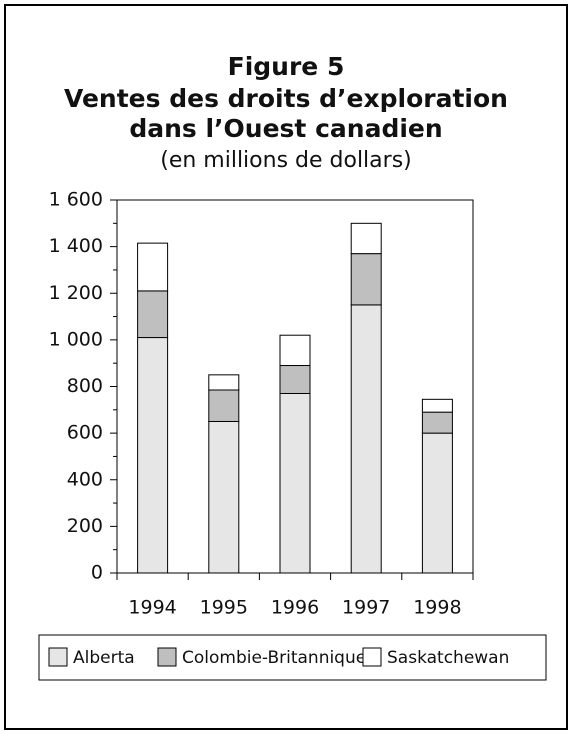 Image resolution: width=572 pixels, height=738 pixels. What do you see at coordinates (97, 573) in the screenshot?
I see `y-tick-label: 0` at bounding box center [97, 573].